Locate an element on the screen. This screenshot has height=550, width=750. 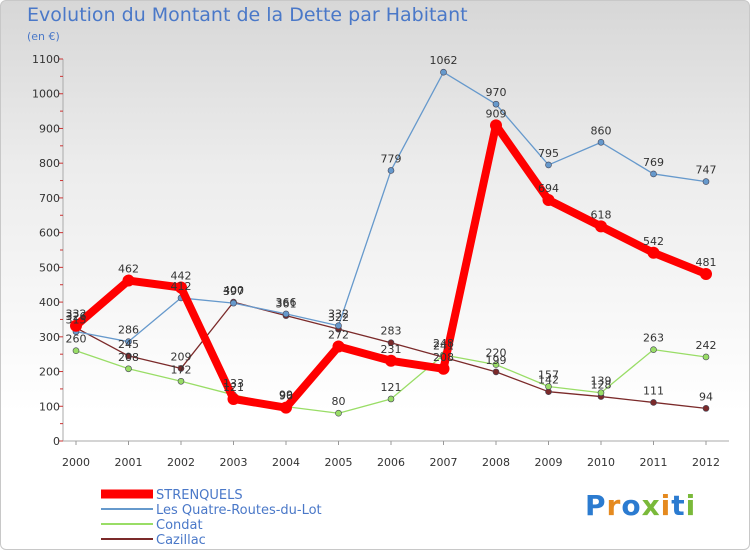
data-label: 795 is located at coordinates (548, 153).